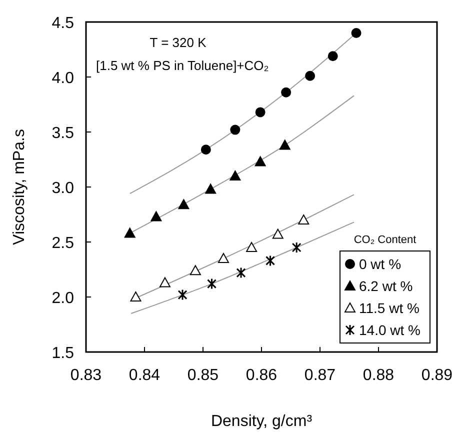 This screenshot has height=434, width=458. I want to click on y-tick-label: 3.5, so click(63, 133).